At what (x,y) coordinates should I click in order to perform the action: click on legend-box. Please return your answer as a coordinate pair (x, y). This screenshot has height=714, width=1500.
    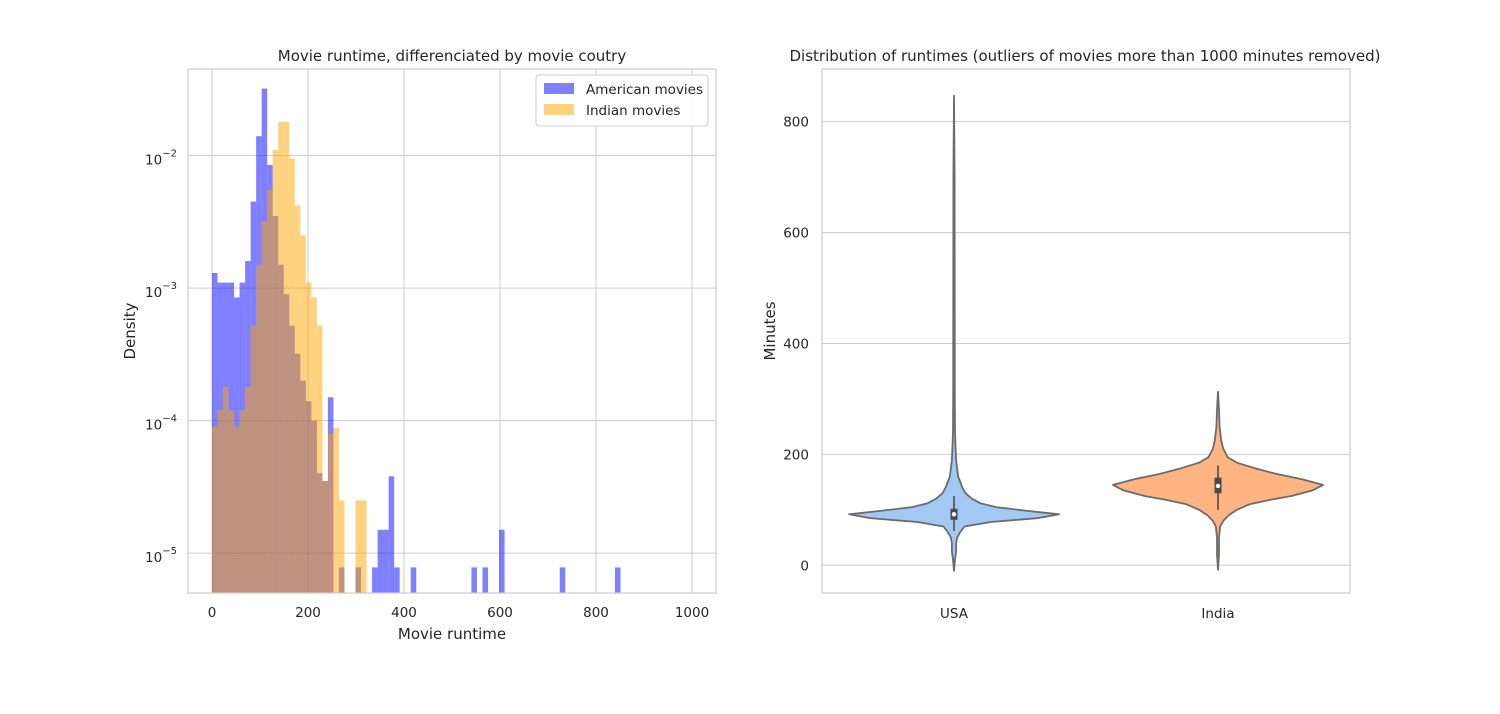
    Looking at the image, I should click on (622, 100).